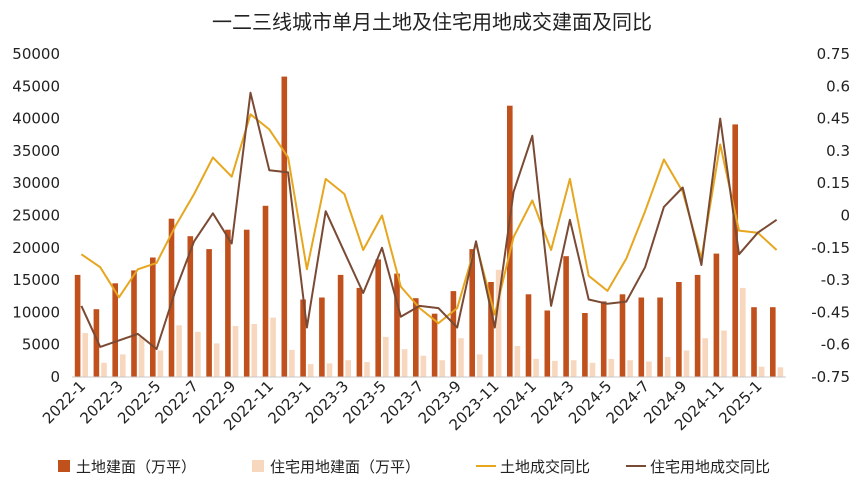  Describe the element at coordinates (36, 248) in the screenshot. I see `left-tick-label: 20000` at that location.